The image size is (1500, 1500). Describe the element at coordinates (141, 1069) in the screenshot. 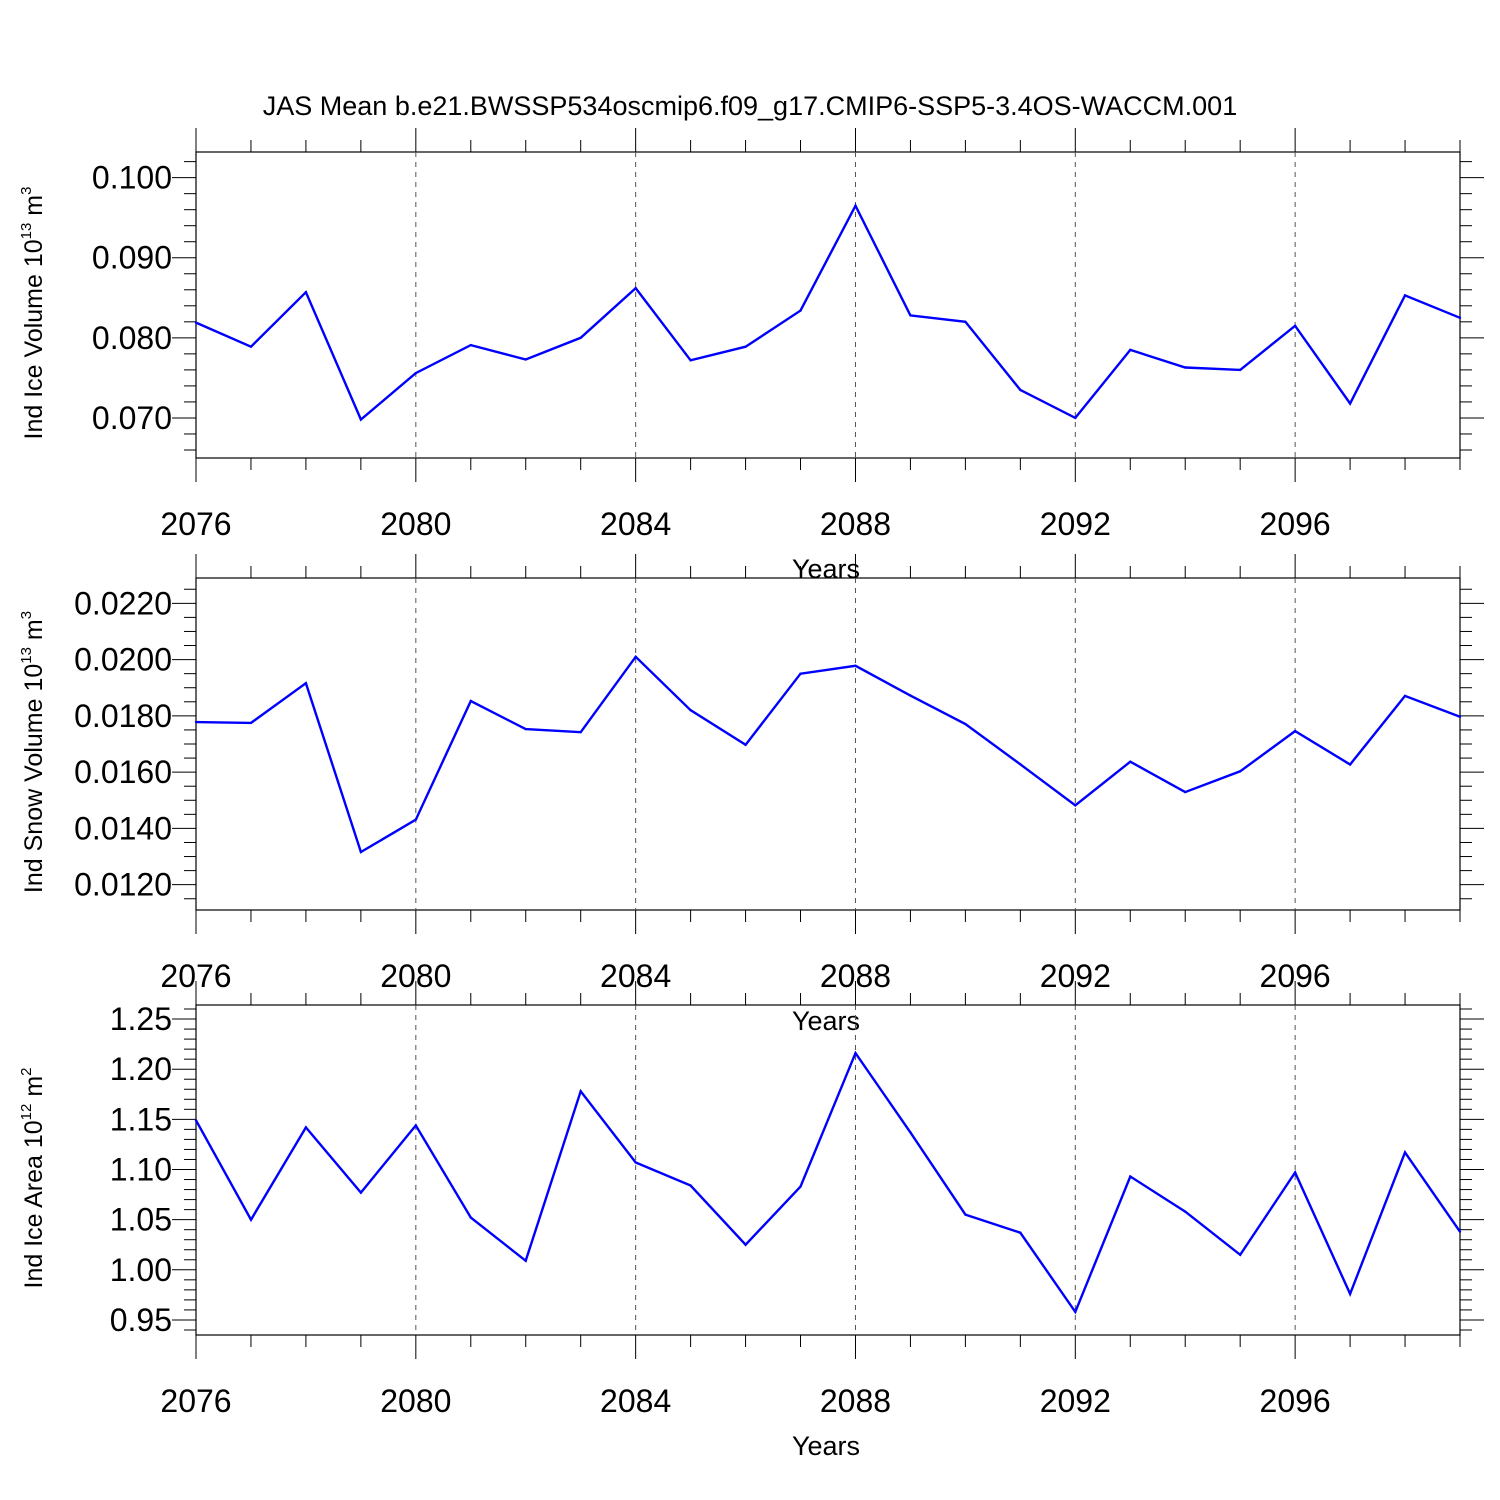

I see `ice-area-y-tick-label: 1.20` at that location.